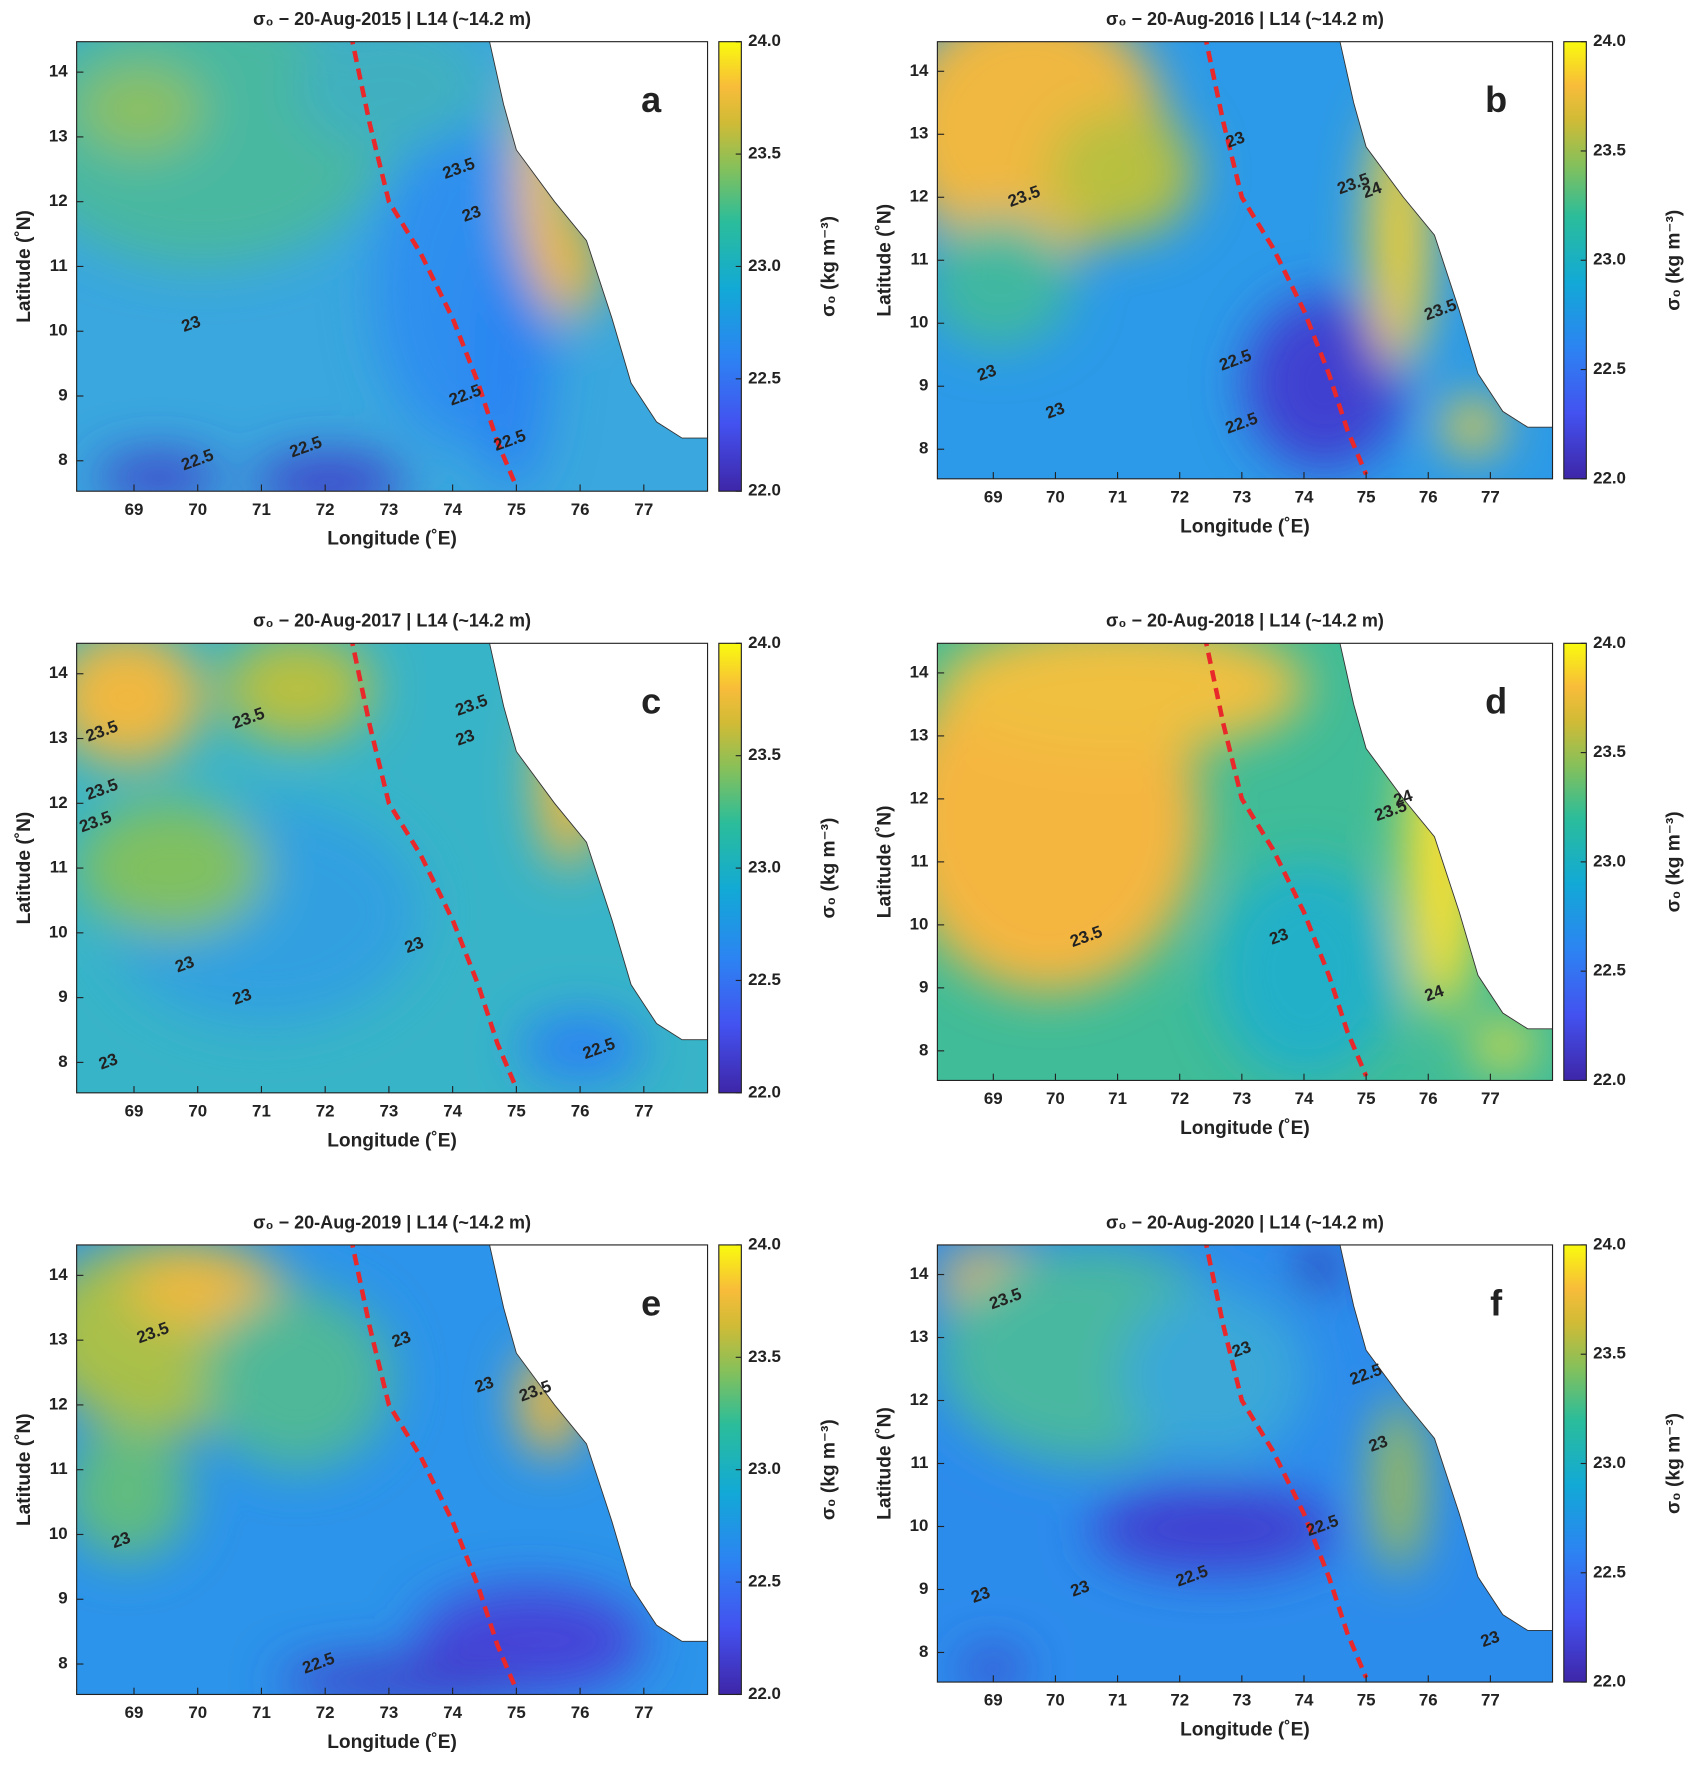 This screenshot has width=1690, height=1774. I want to click on chart-title: σ₀ − 20-Aug-2019 | L14 (~14.2 m), so click(392, 1222).